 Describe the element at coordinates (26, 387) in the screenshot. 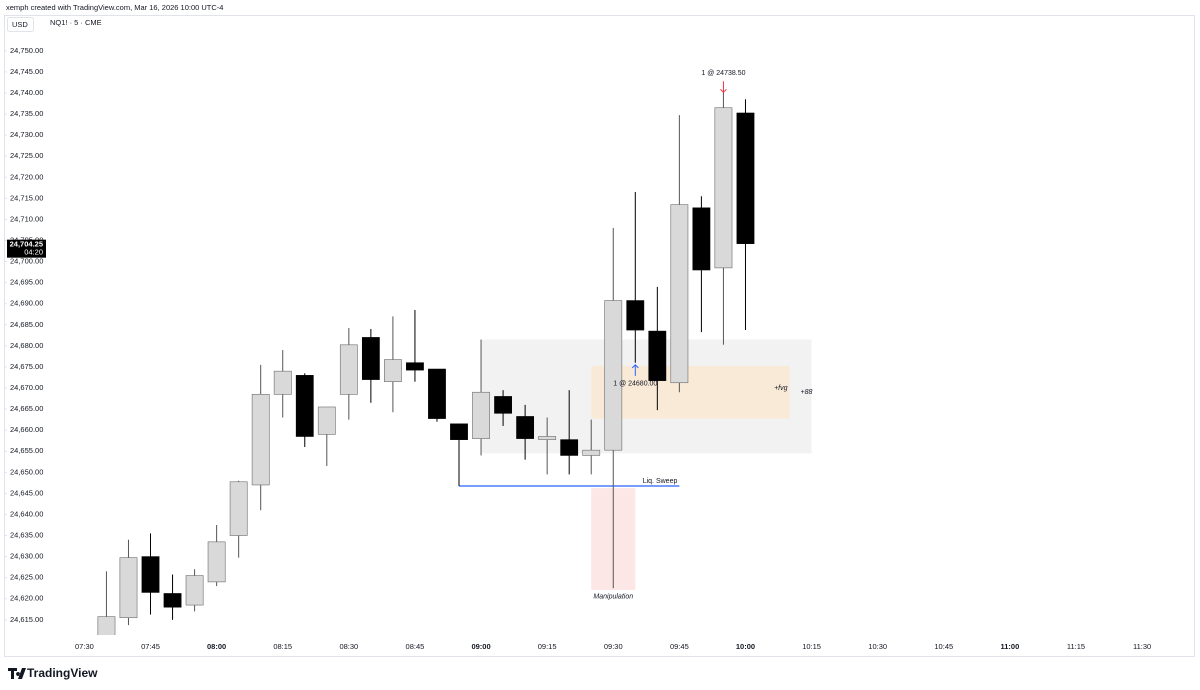

I see `y-tick-label: 24,670.00` at that location.